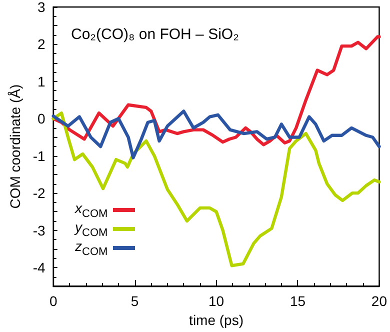  I want to click on x-tick-label: 10, so click(216, 301).